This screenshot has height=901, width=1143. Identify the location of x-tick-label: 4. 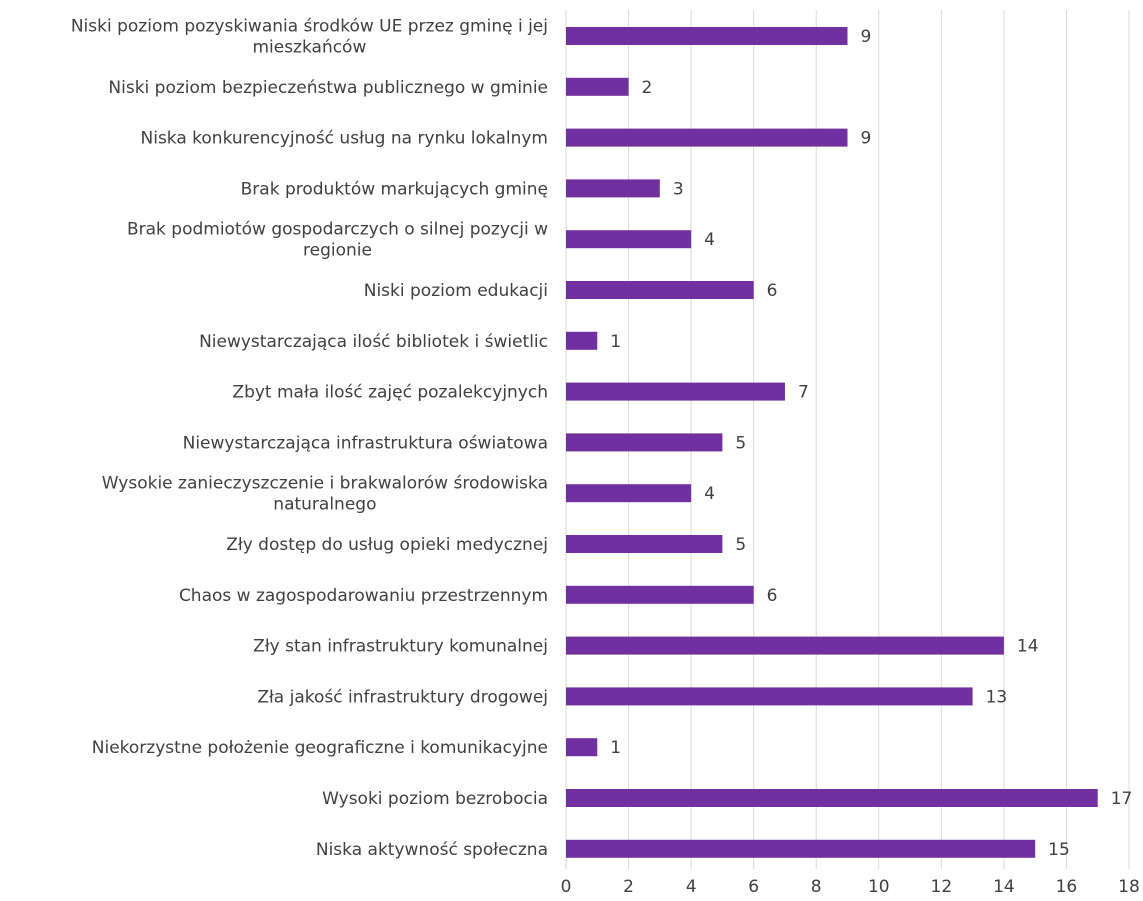
(691, 887).